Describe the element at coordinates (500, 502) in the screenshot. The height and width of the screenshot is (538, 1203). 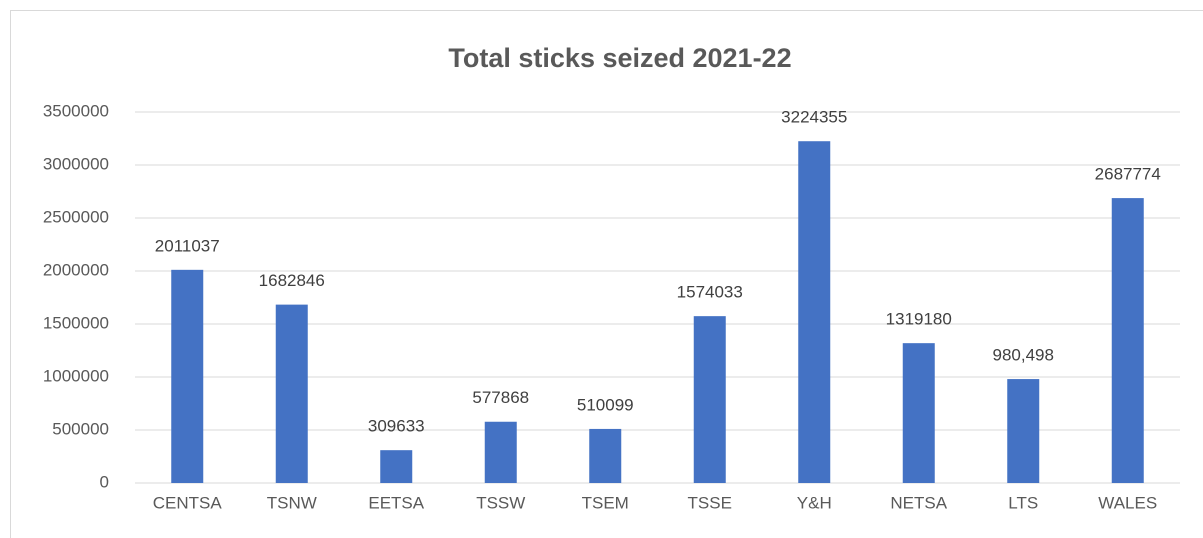
I see `x-tick-label: TSSW` at that location.